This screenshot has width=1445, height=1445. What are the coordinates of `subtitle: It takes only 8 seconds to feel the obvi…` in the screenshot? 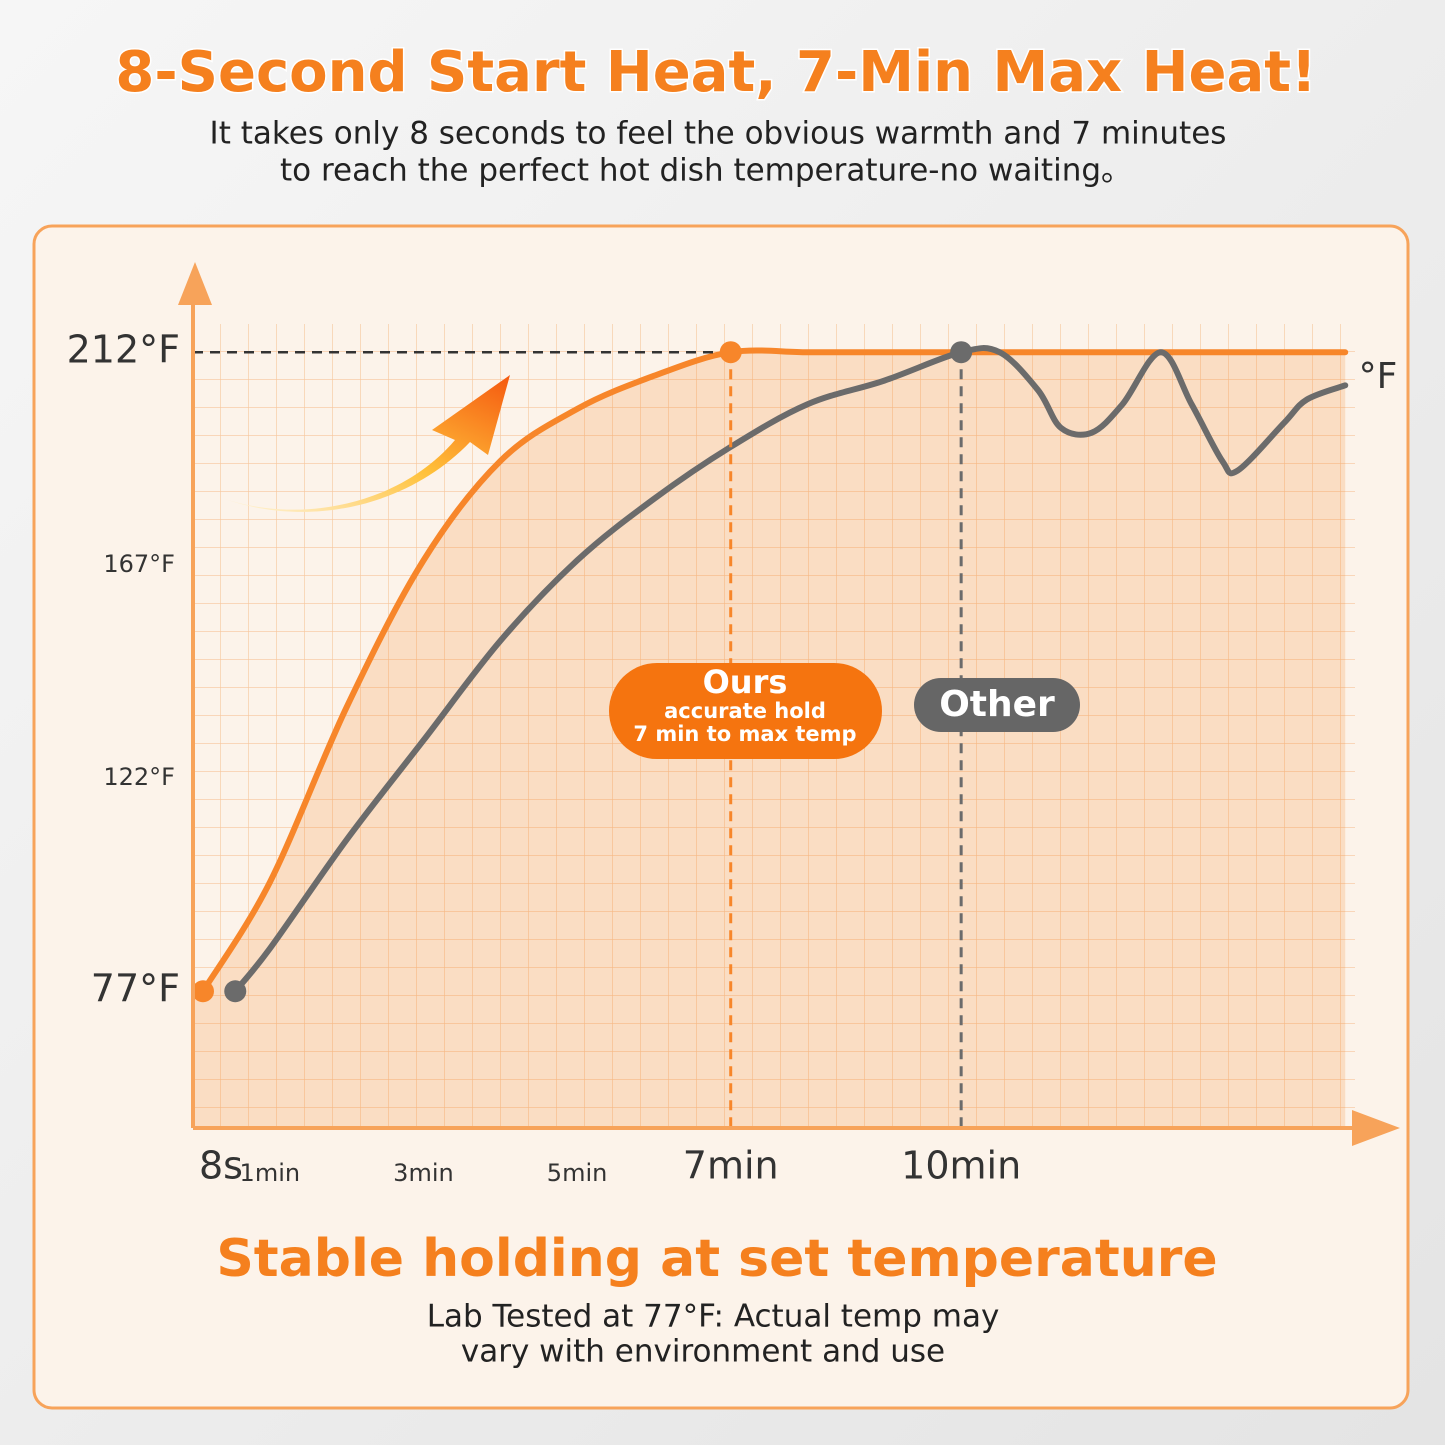 It's located at (718, 134).